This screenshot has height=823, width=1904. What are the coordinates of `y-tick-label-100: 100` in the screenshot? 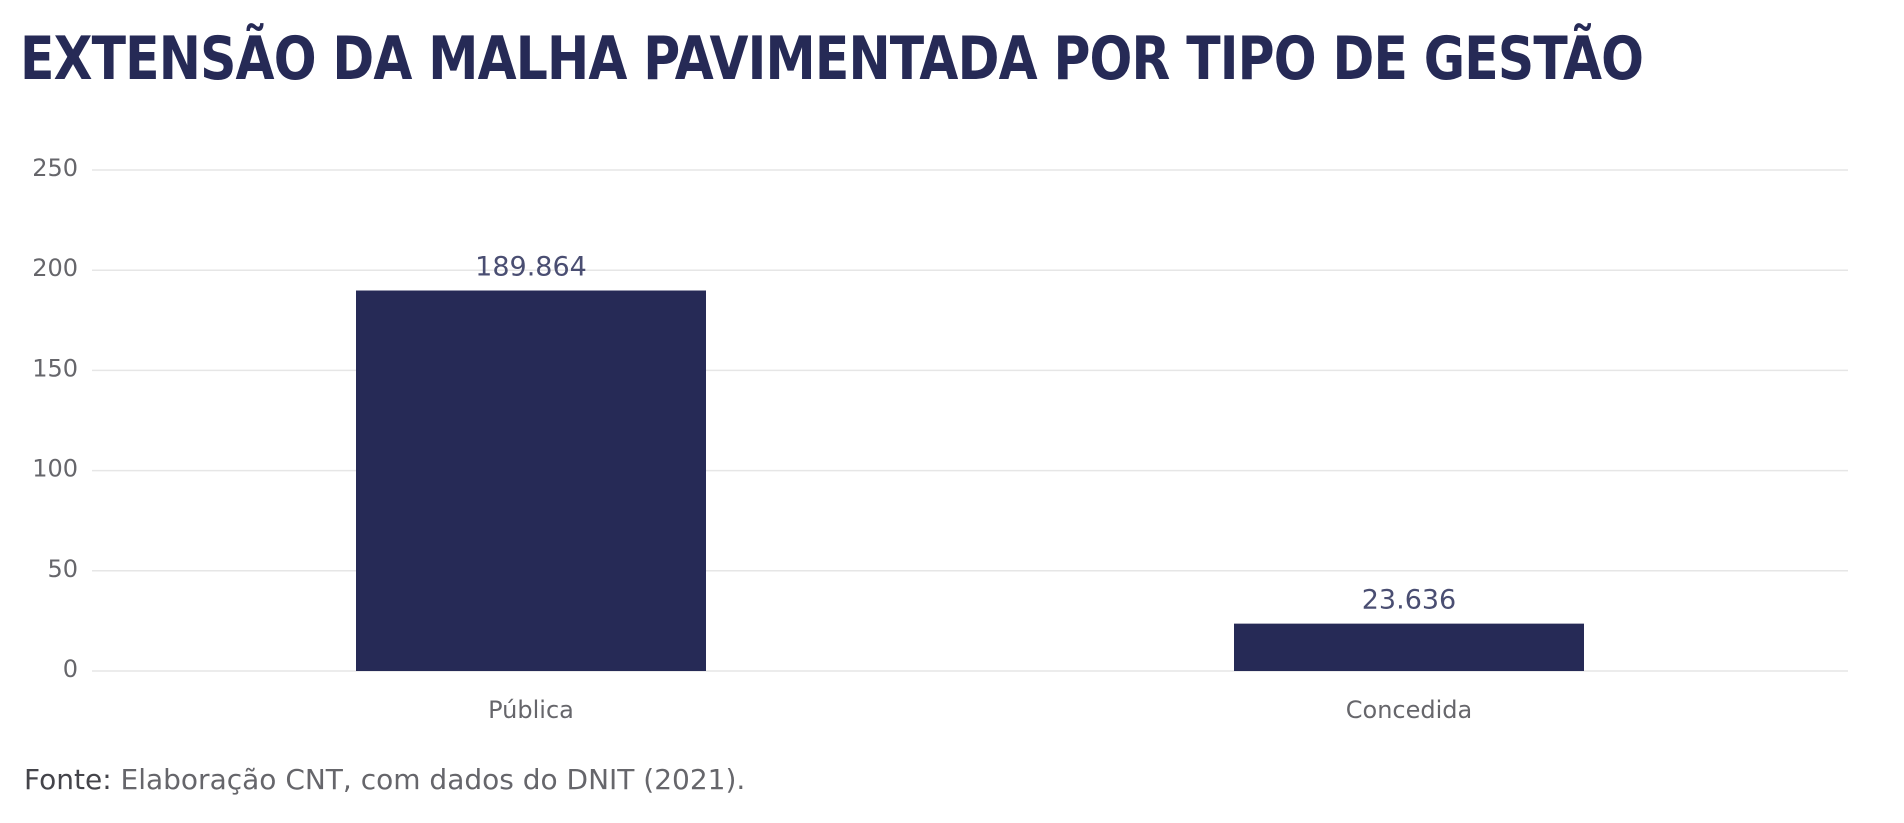 It's located at (55, 469).